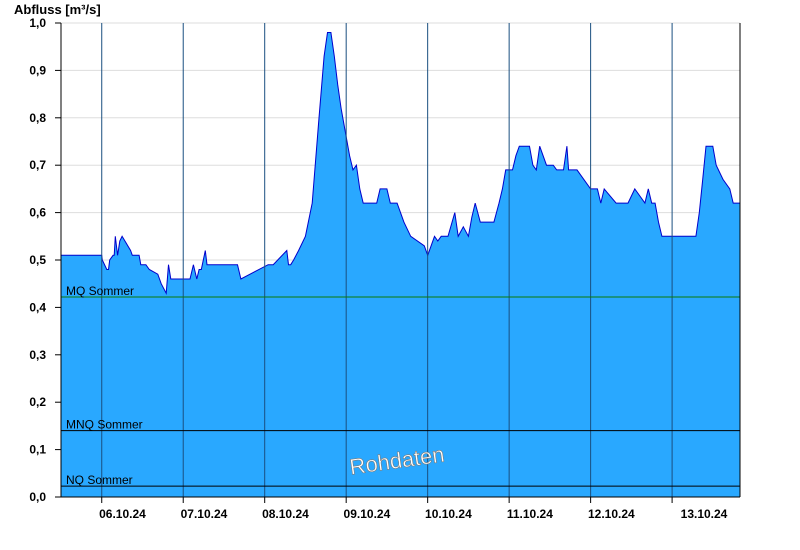 This screenshot has height=550, width=800. Describe the element at coordinates (37, 497) in the screenshot. I see `y-tick-label: 0,0` at that location.